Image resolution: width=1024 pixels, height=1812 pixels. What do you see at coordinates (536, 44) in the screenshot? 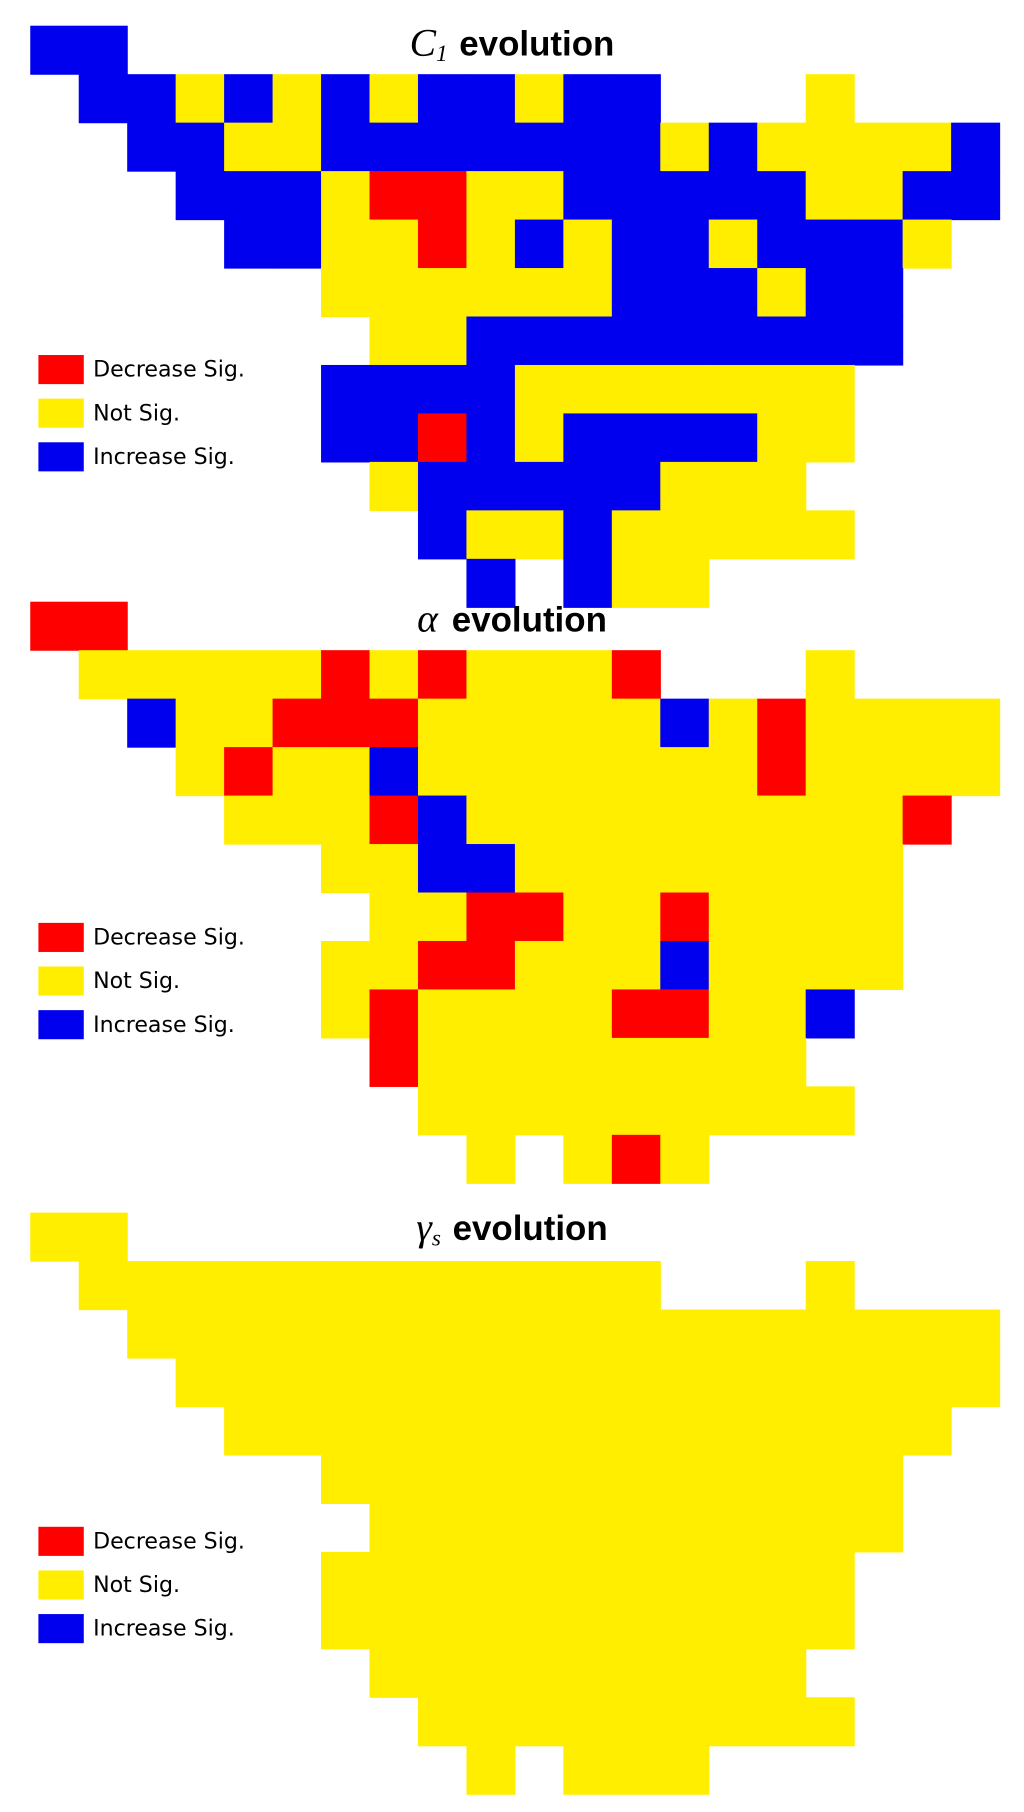
I see `title-word: evolution` at bounding box center [536, 44].